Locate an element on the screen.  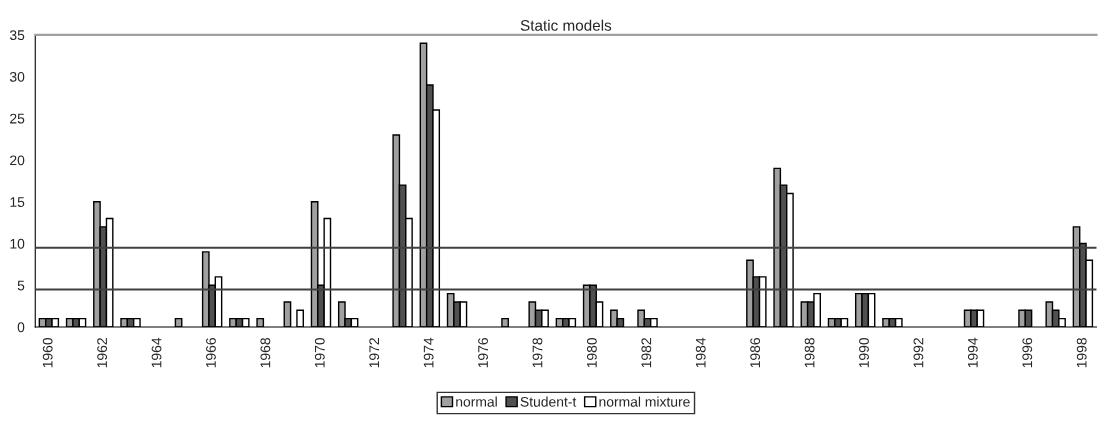
y-tick-label: 30 is located at coordinates (17, 76).